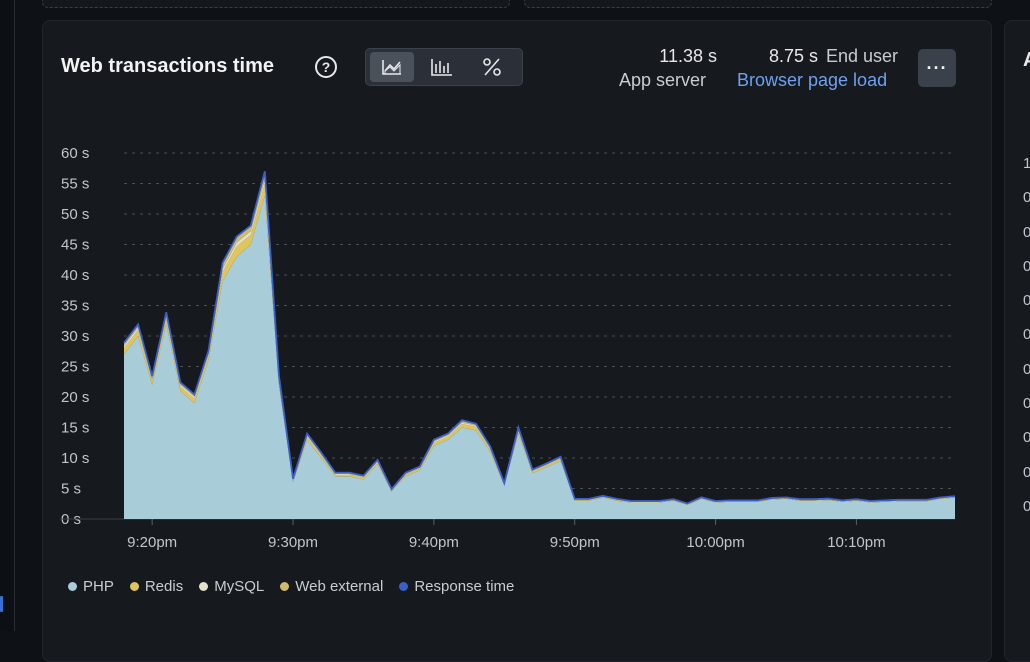 The width and height of the screenshot is (1030, 662). I want to click on y-tick-label: 40 s, so click(75, 275).